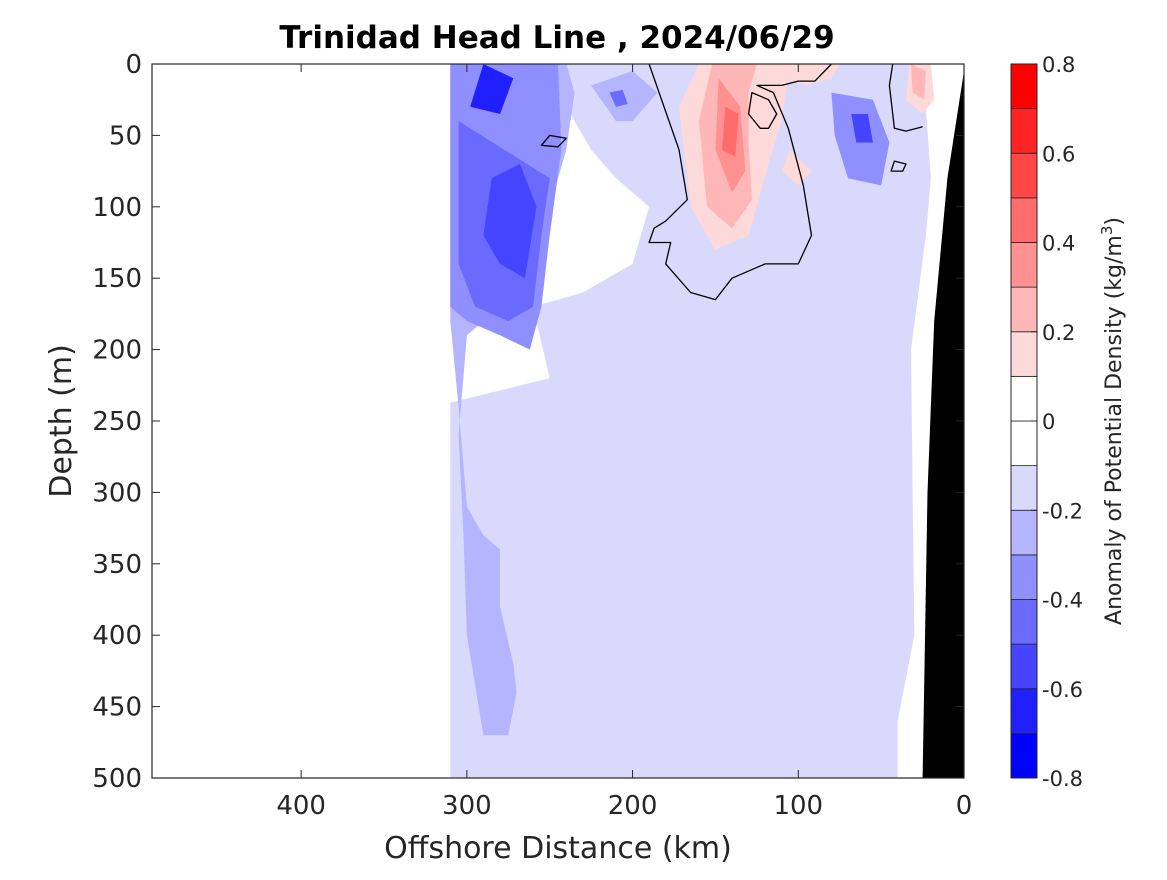 This screenshot has width=1167, height=880. What do you see at coordinates (1058, 333) in the screenshot?
I see `colorbar-tick-label-5: 0.2` at bounding box center [1058, 333].